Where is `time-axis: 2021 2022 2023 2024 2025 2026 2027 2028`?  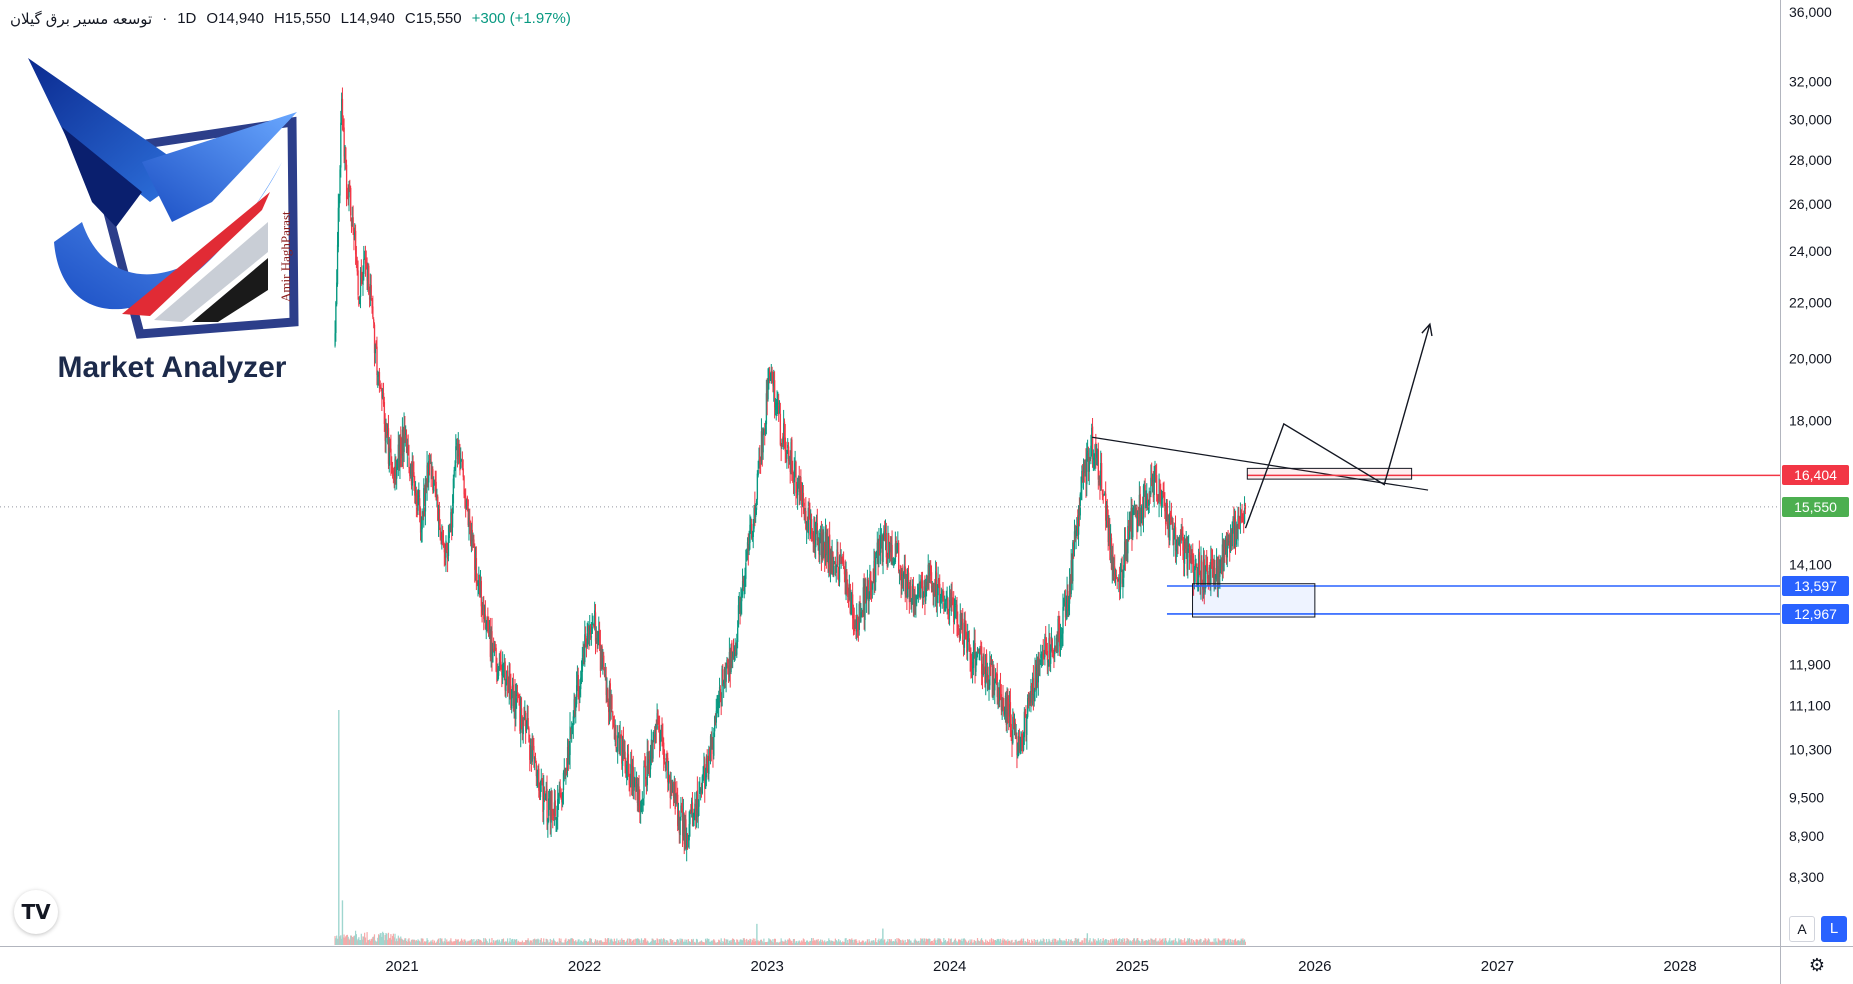
time-axis: 2021 2022 2023 2024 2025 2026 2027 2028 is located at coordinates (890, 965).